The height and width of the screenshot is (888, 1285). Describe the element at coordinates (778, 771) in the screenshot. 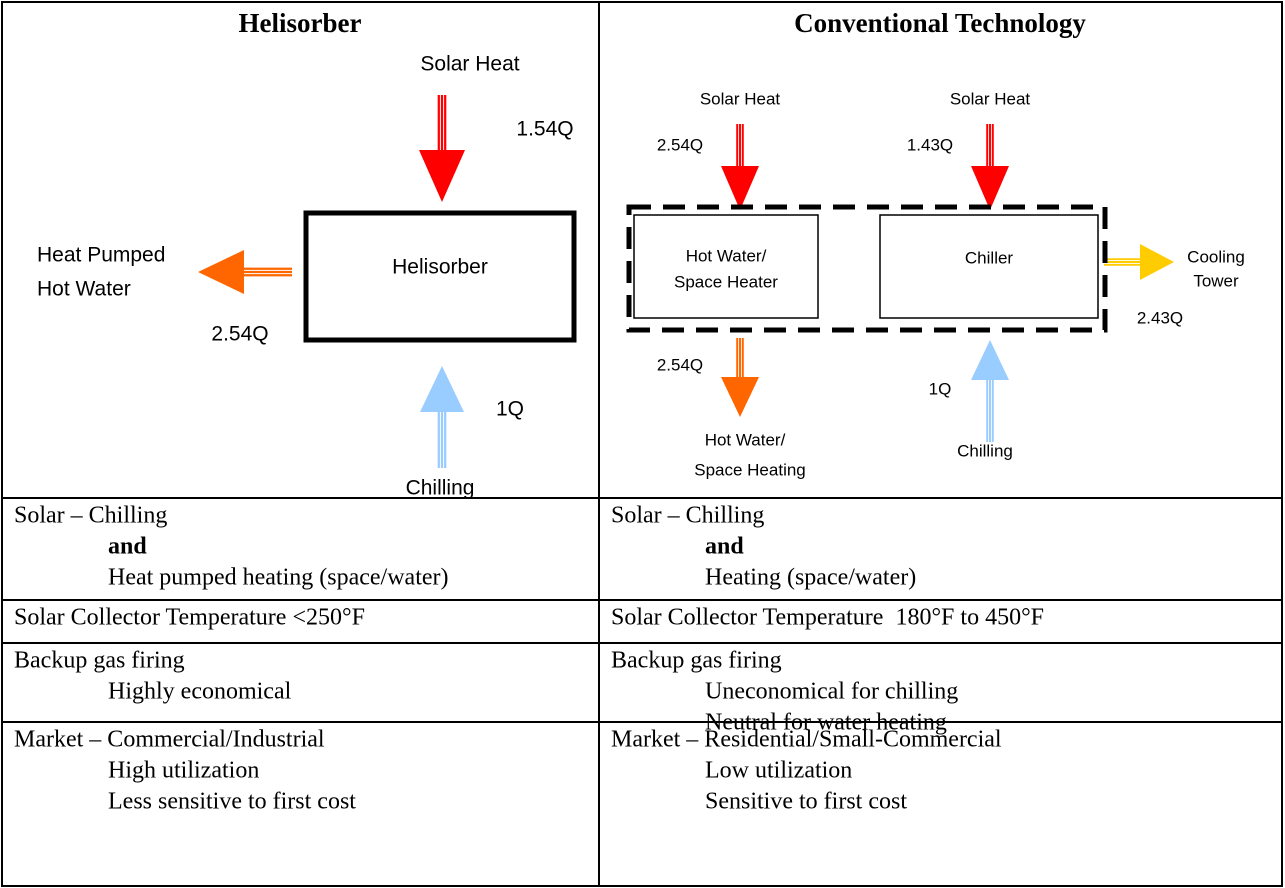

I see `cell-text: Low utilization` at that location.